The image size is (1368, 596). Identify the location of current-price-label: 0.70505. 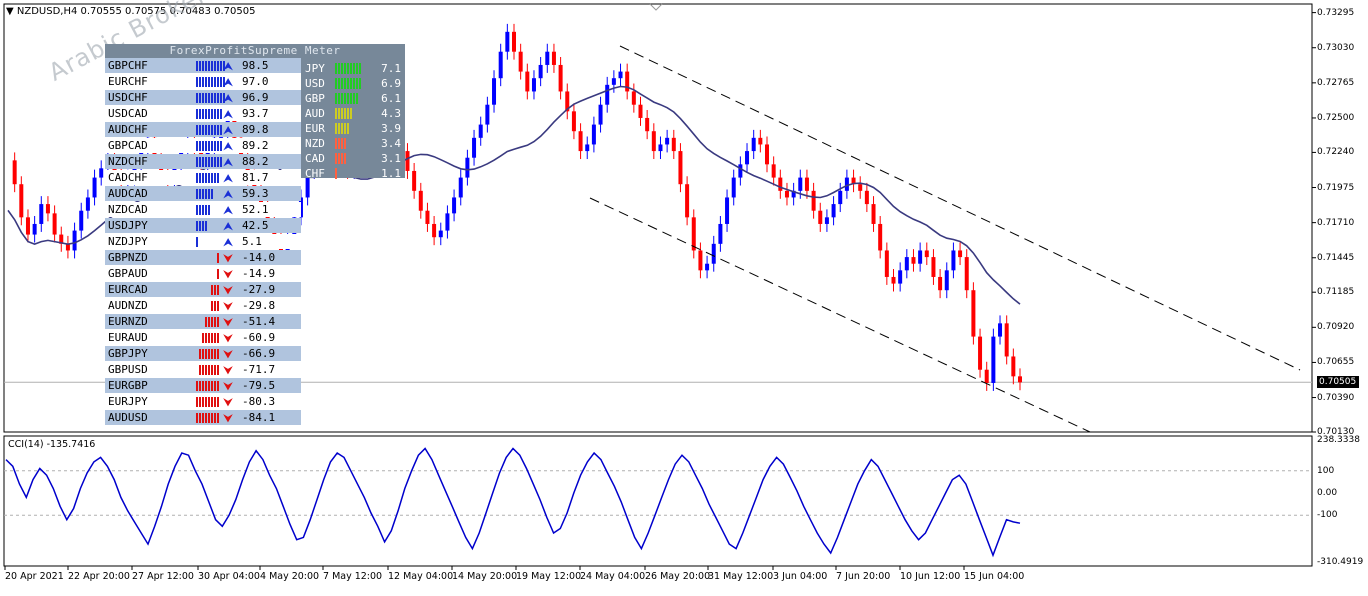
(1338, 382).